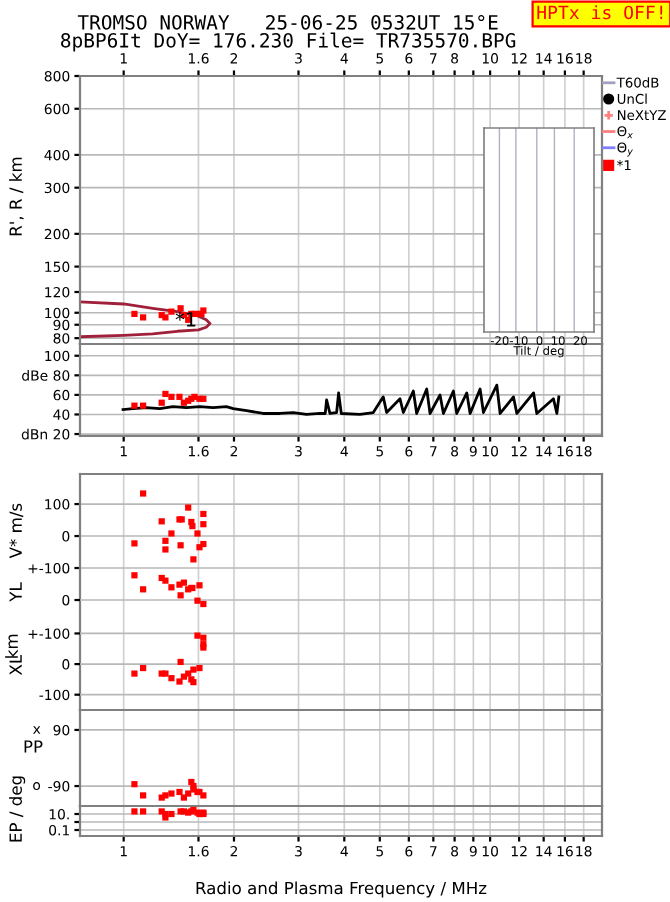  Describe the element at coordinates (15, 665) in the screenshot. I see `y-axis-title: XL` at that location.